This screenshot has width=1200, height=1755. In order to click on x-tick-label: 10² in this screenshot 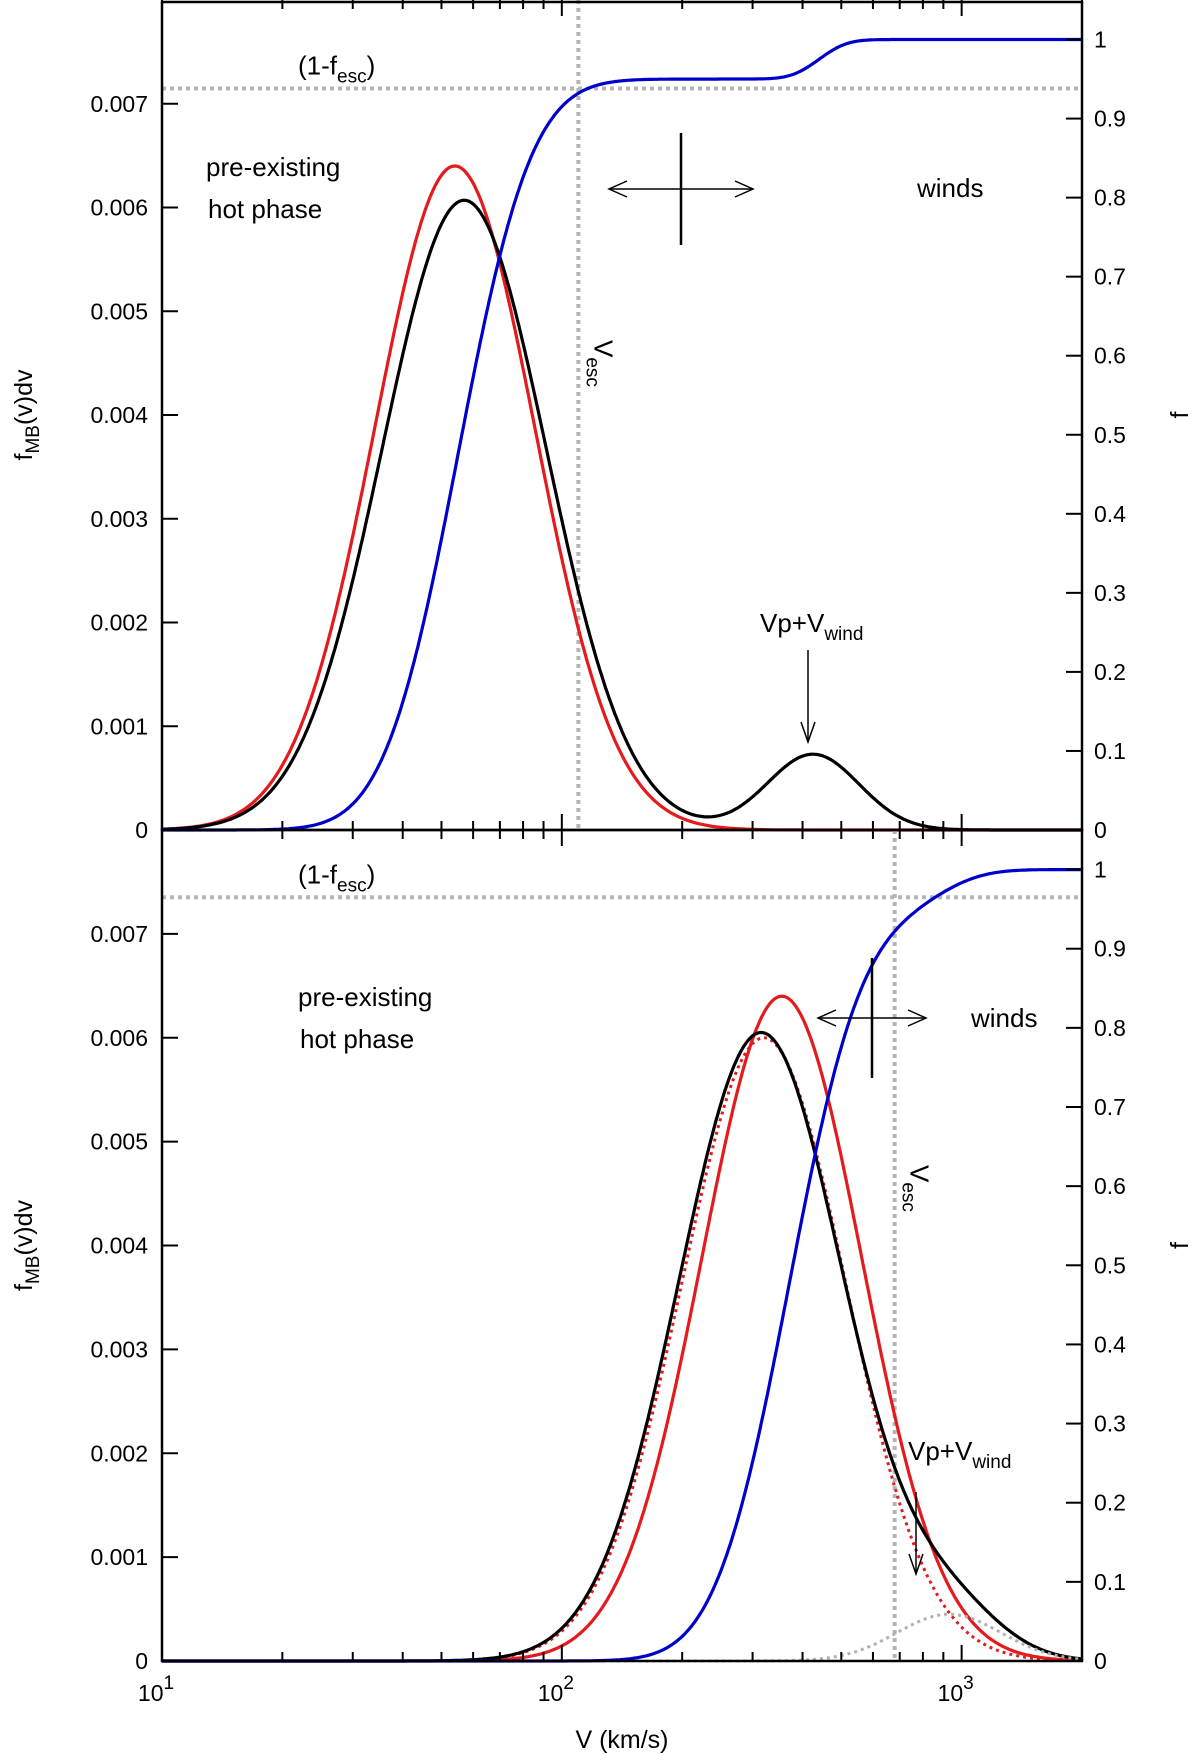, I will do `click(556, 1689)`.